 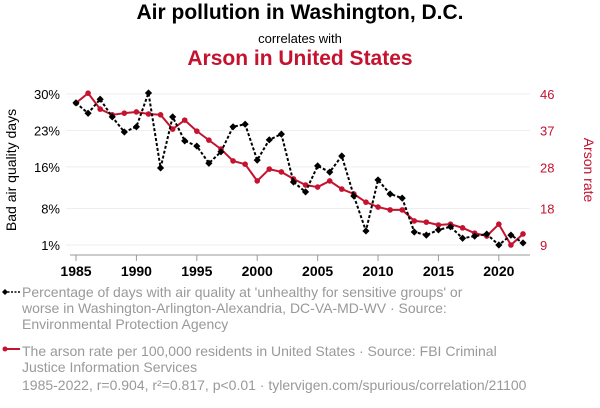 What do you see at coordinates (136, 271) in the screenshot?
I see `x-tick-label: 1990` at bounding box center [136, 271].